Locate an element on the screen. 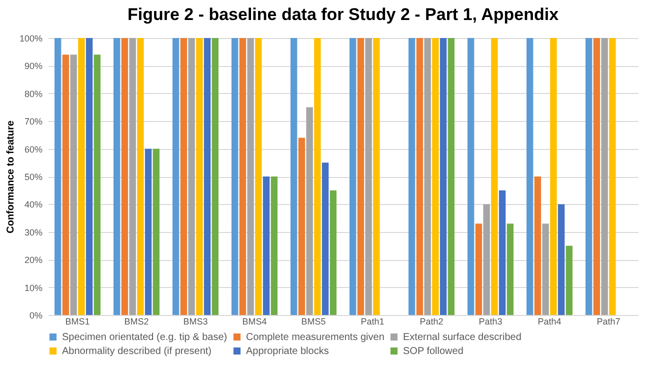 Image resolution: width=667 pixels, height=389 pixels. x-tick-label: BMS1 is located at coordinates (77, 321).